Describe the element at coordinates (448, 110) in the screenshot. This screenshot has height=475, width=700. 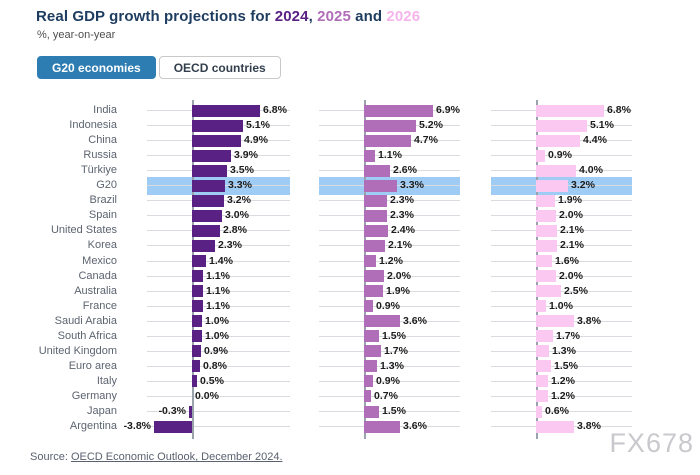
I see `bar-value-label: 6.9%` at that location.